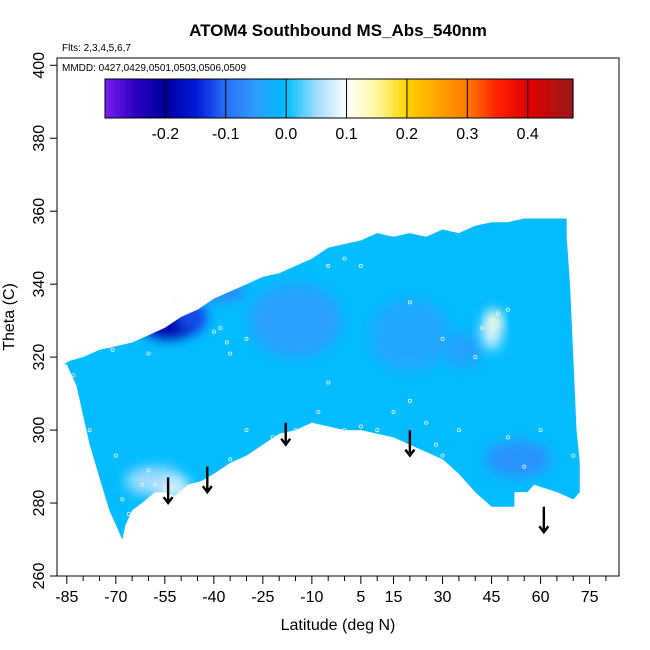 Image resolution: width=650 pixels, height=650 pixels. Describe the element at coordinates (39, 357) in the screenshot. I see `y-tick-label: 320` at that location.